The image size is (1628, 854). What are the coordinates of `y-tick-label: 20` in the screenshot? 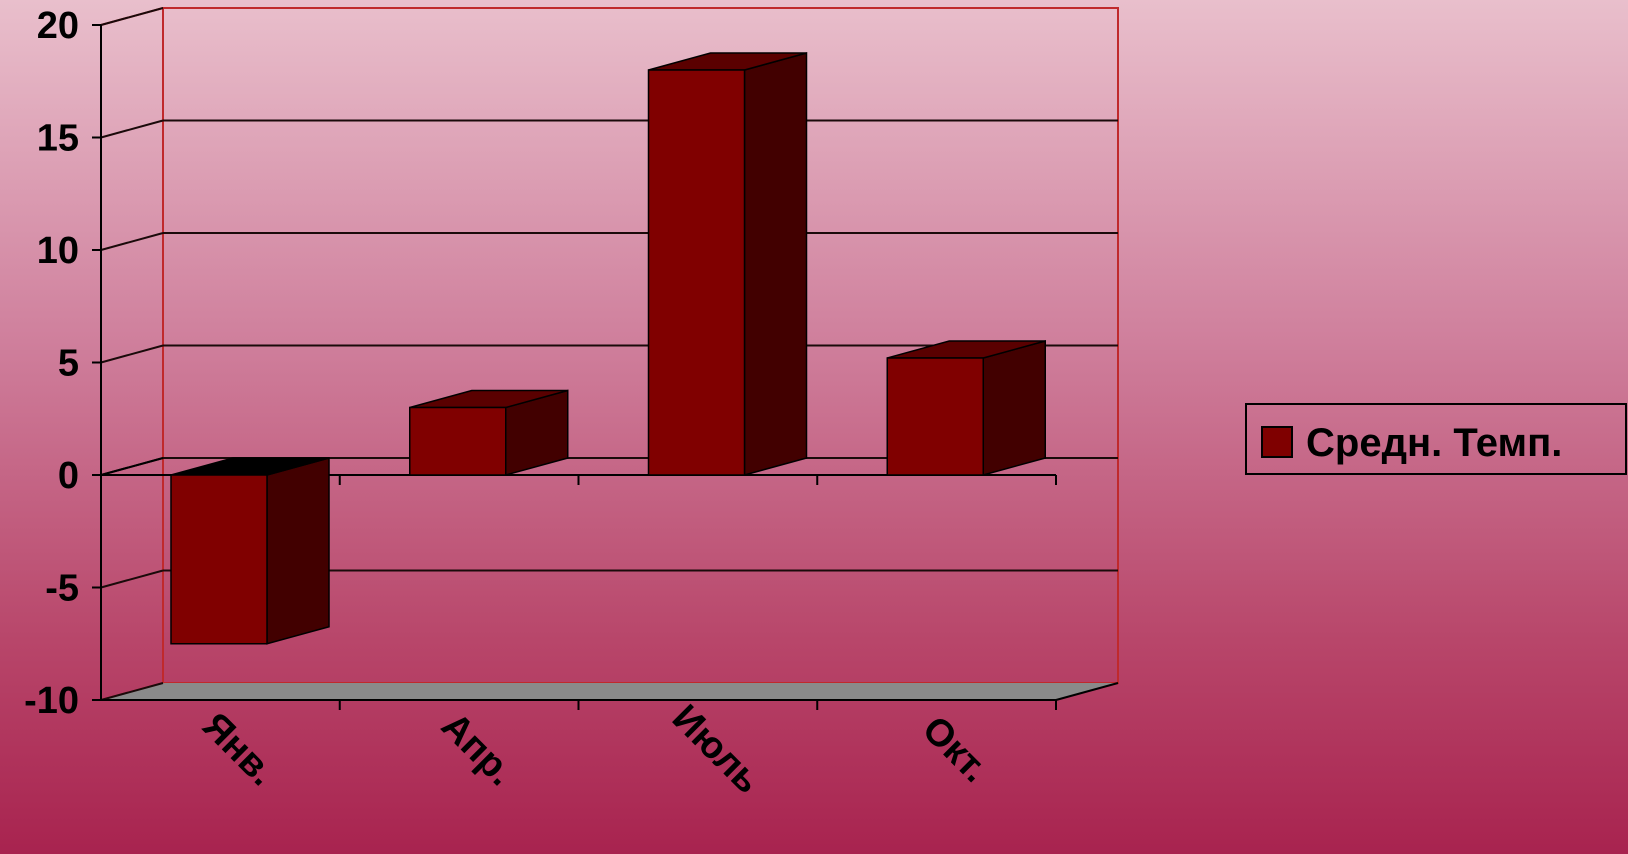 It's located at (58, 26).